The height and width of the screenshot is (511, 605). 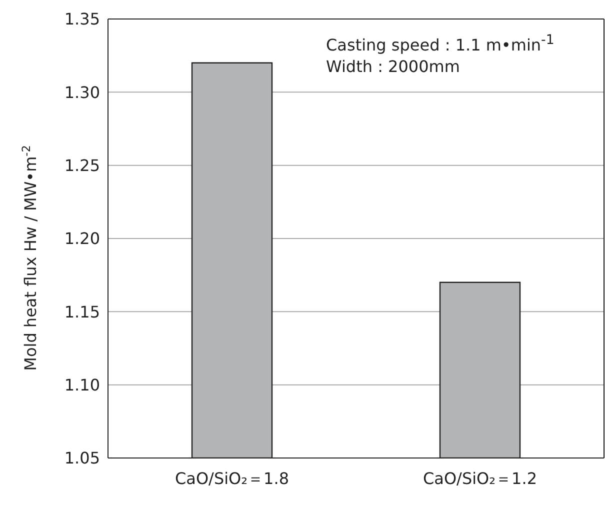 I want to click on y-tick-label: 1.35, so click(x=82, y=19).